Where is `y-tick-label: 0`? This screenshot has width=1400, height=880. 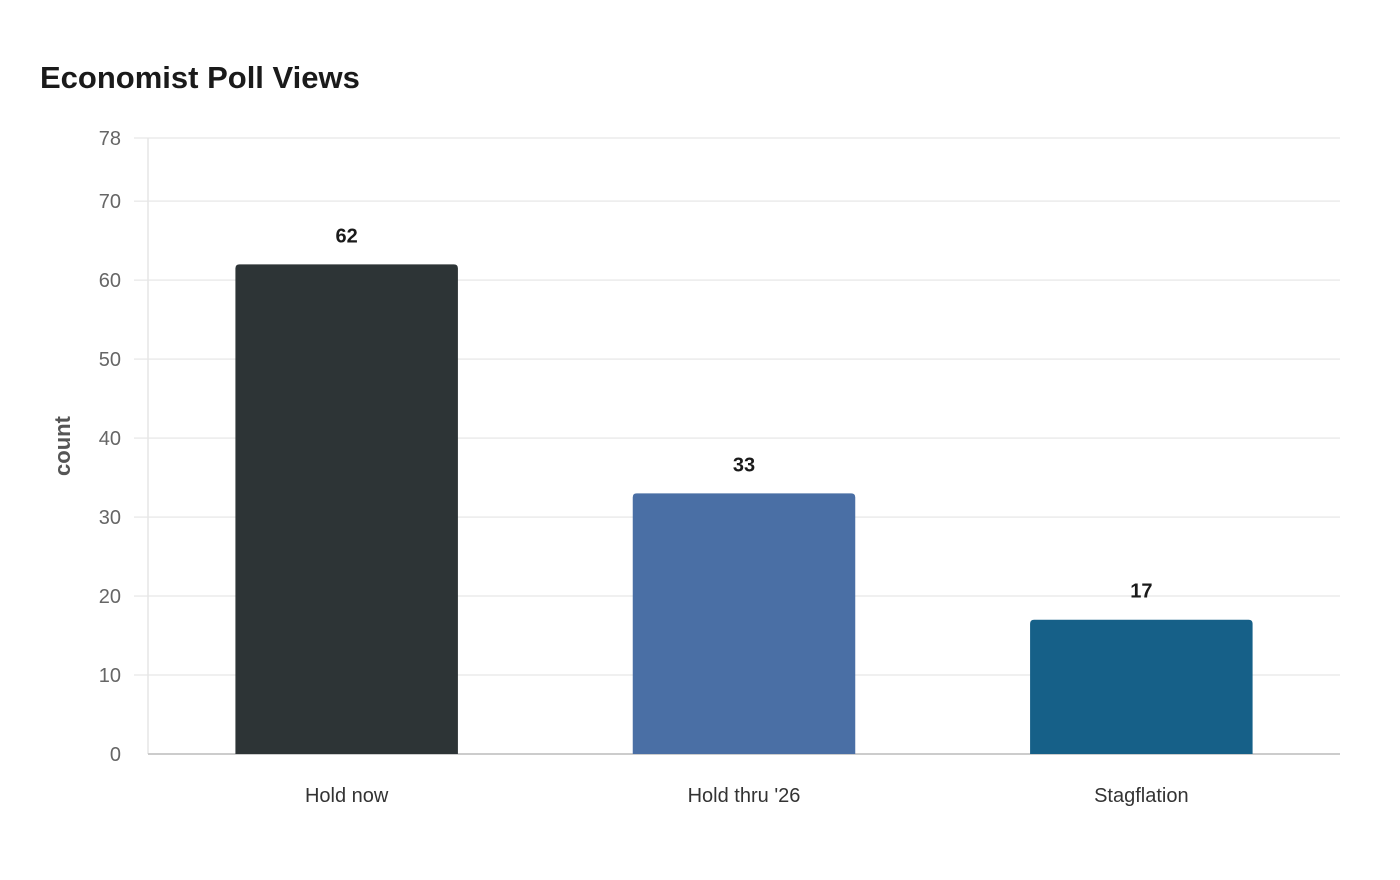
y-tick-label: 0 is located at coordinates (115, 755).